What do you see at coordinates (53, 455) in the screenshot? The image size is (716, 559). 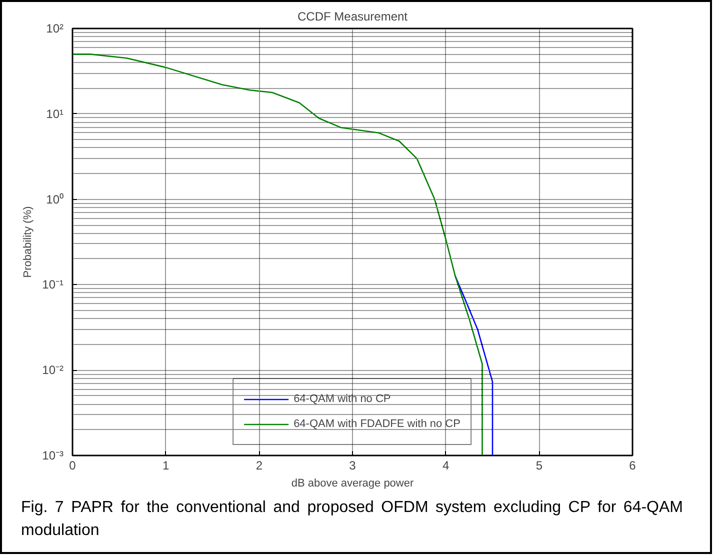 I see `y-tick-label: 10⁻³` at bounding box center [53, 455].